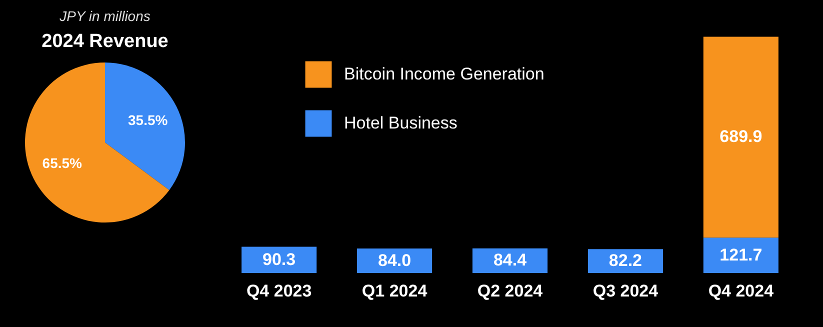  I want to click on data-label: 65.5%, so click(62, 163).